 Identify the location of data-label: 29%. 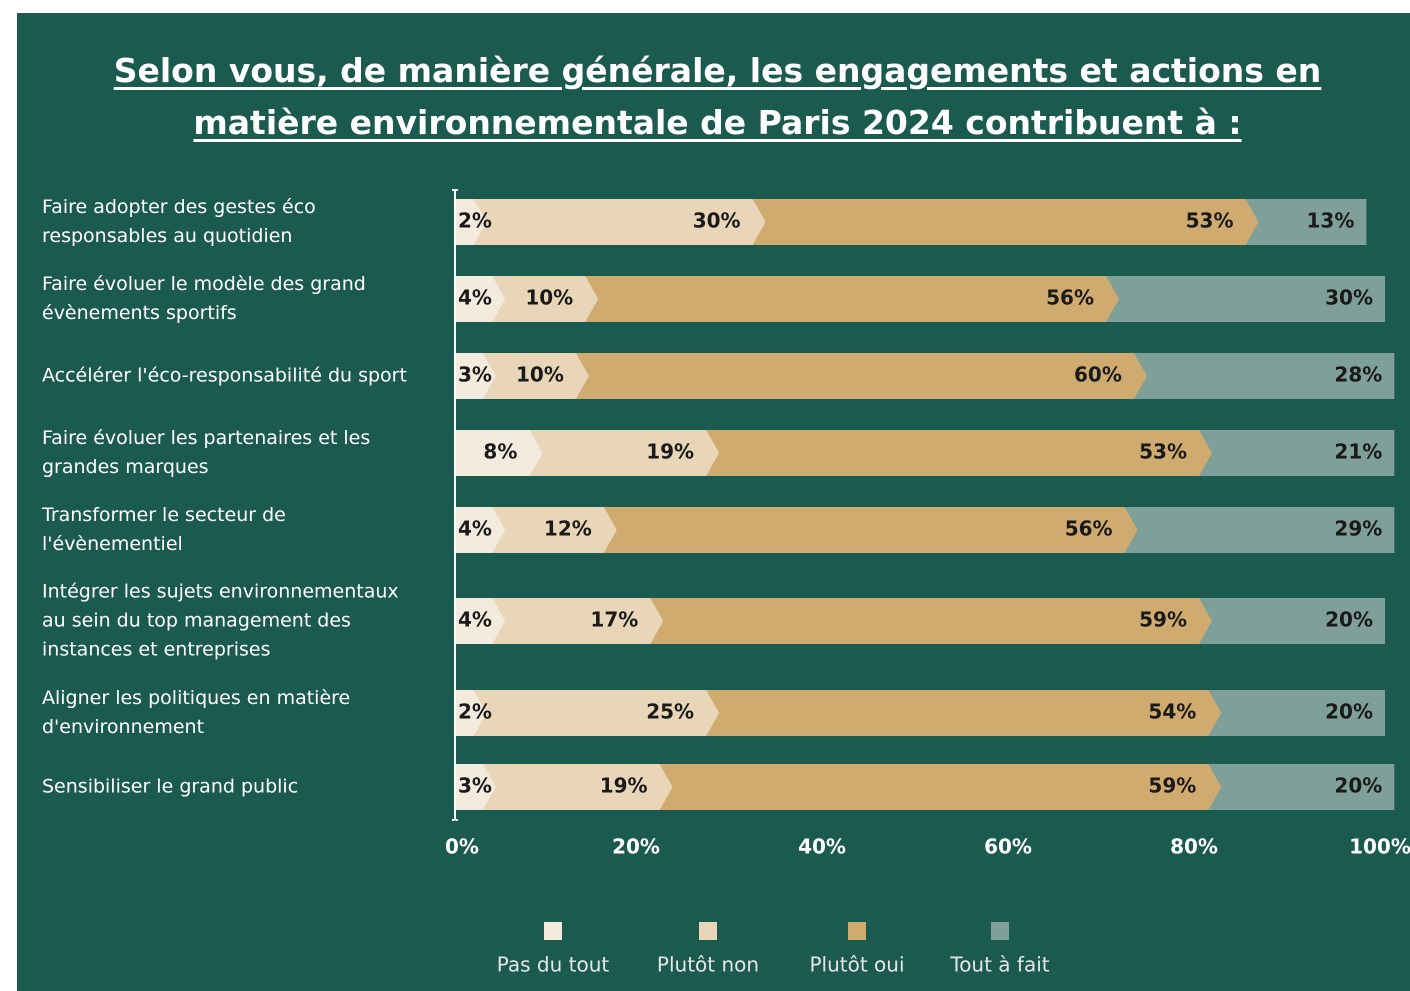
(1358, 529).